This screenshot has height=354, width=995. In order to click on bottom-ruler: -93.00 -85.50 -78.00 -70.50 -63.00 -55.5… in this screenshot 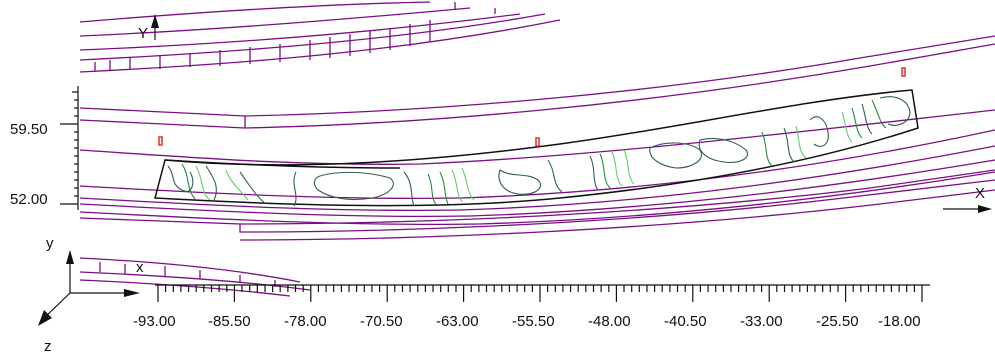, I will do `click(531, 307)`.